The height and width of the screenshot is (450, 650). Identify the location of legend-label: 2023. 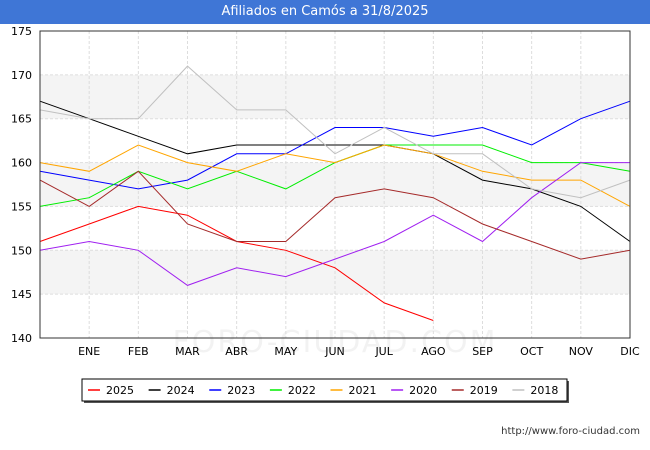
(241, 390).